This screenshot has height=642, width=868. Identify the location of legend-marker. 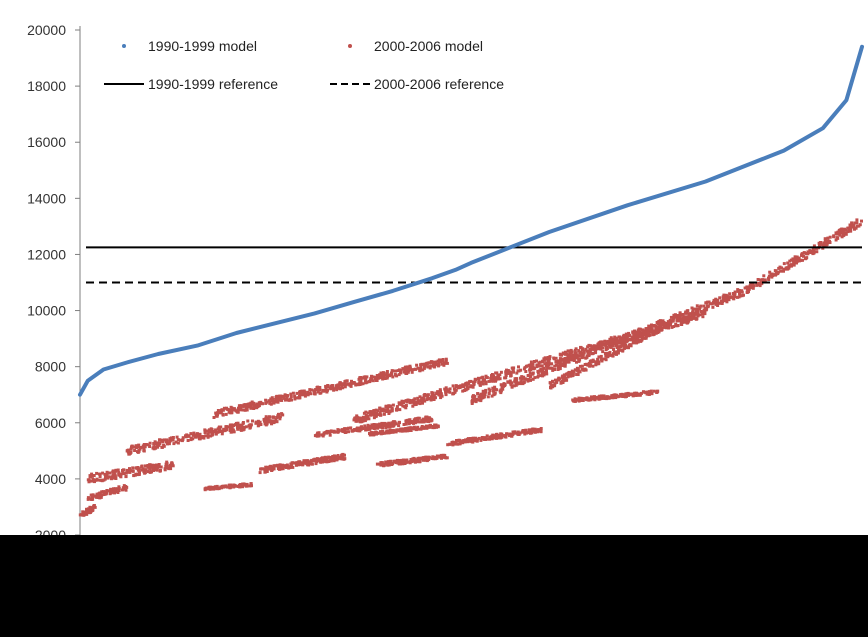
(124, 46).